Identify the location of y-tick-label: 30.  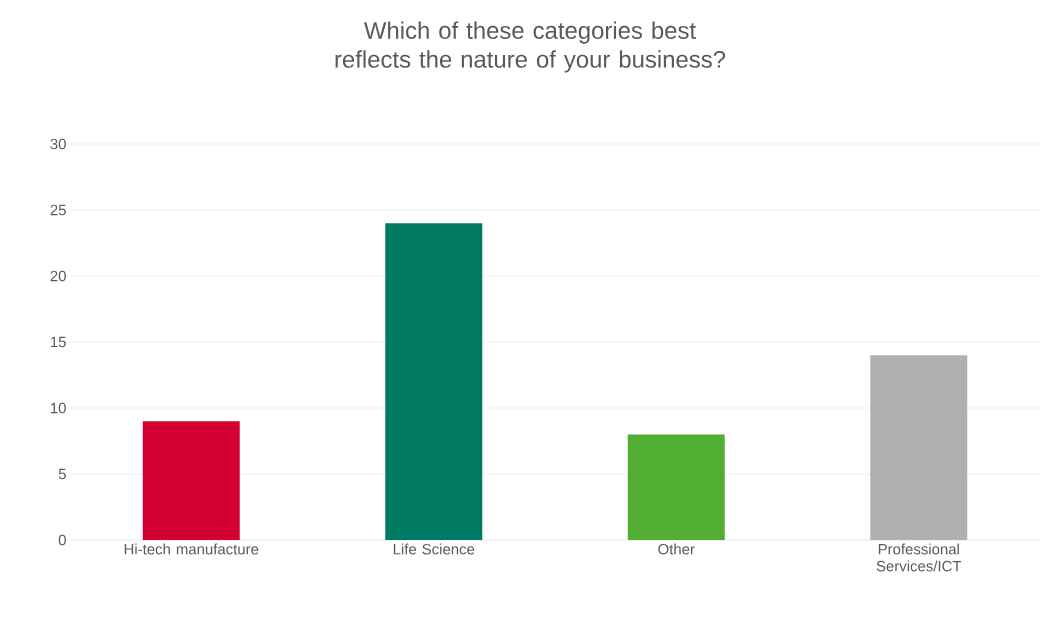
(58, 144).